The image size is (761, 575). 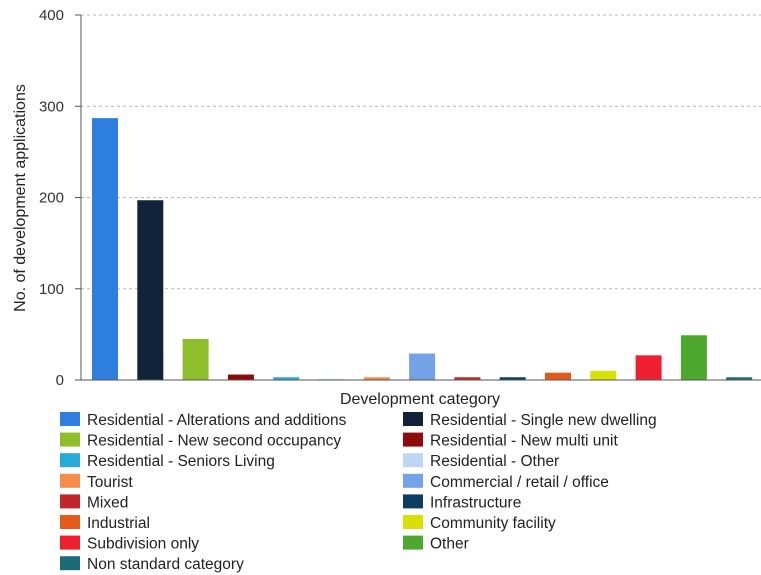 What do you see at coordinates (165, 564) in the screenshot?
I see `legend-label-15: Non standard category` at bounding box center [165, 564].